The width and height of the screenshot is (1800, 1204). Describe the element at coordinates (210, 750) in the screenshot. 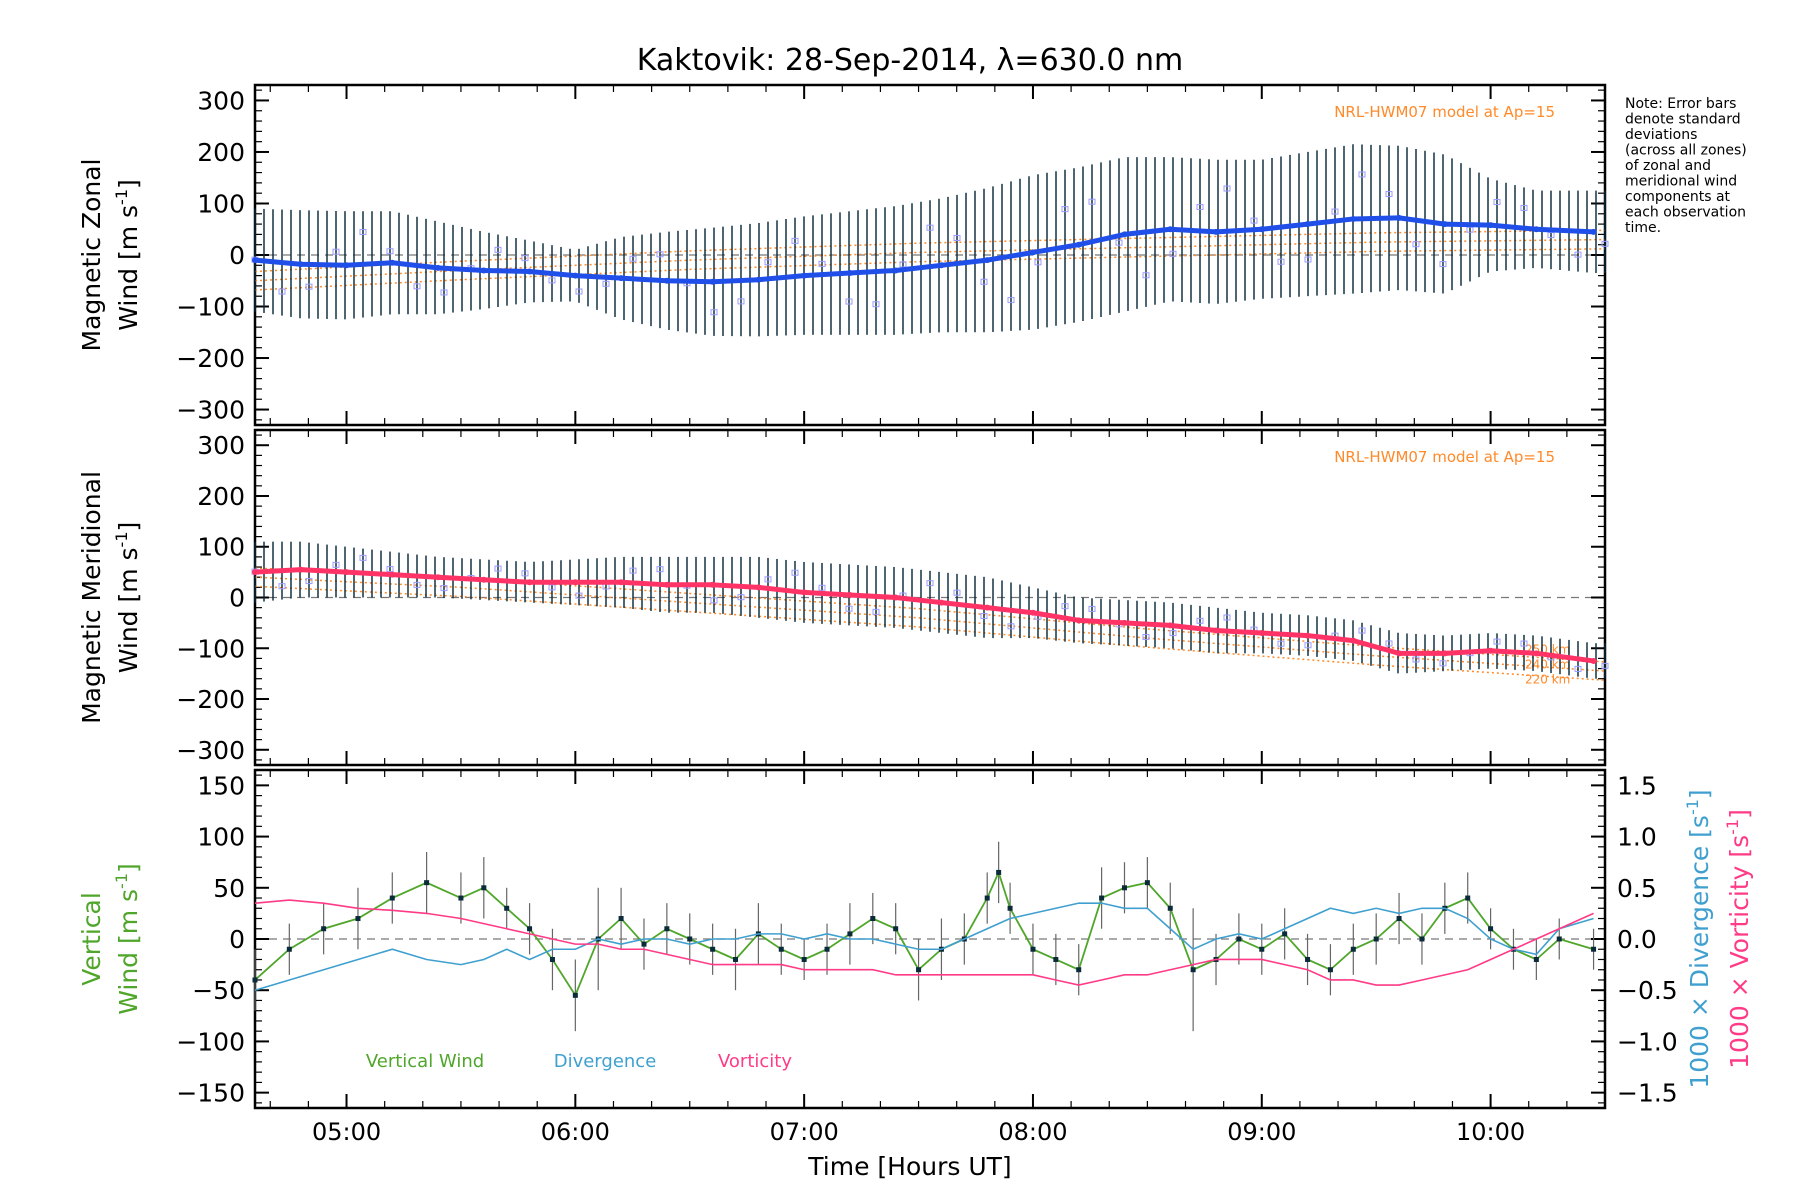

I see `y-tick-label: −300` at that location.